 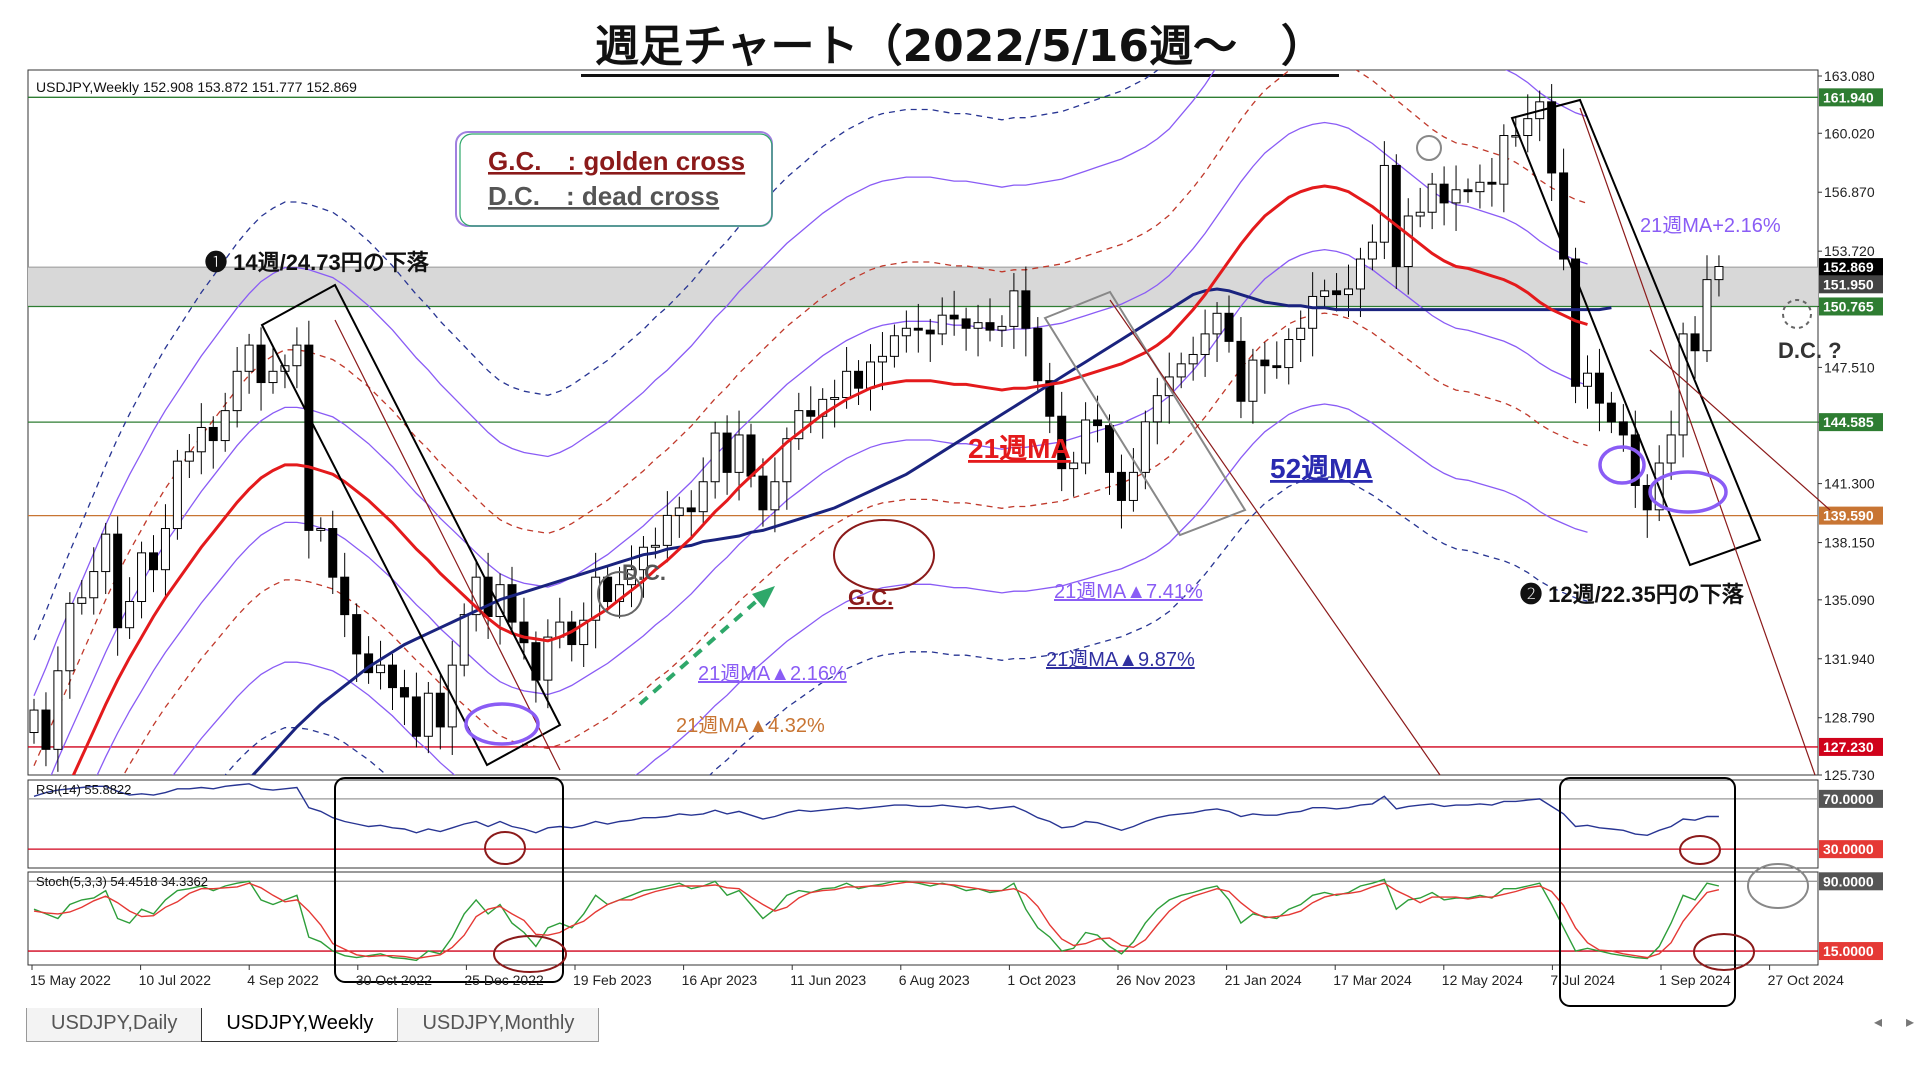 What do you see at coordinates (612, 980) in the screenshot?
I see `date-tick-label: 19 Feb 2023` at bounding box center [612, 980].